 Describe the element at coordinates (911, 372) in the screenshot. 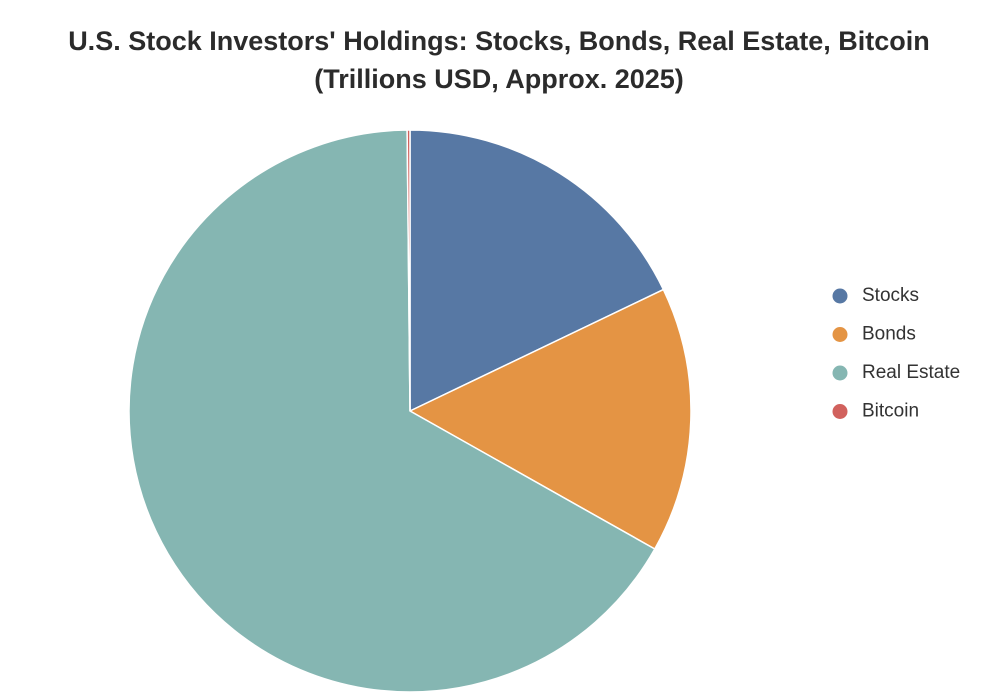

I see `legend-label: Real Estate` at that location.